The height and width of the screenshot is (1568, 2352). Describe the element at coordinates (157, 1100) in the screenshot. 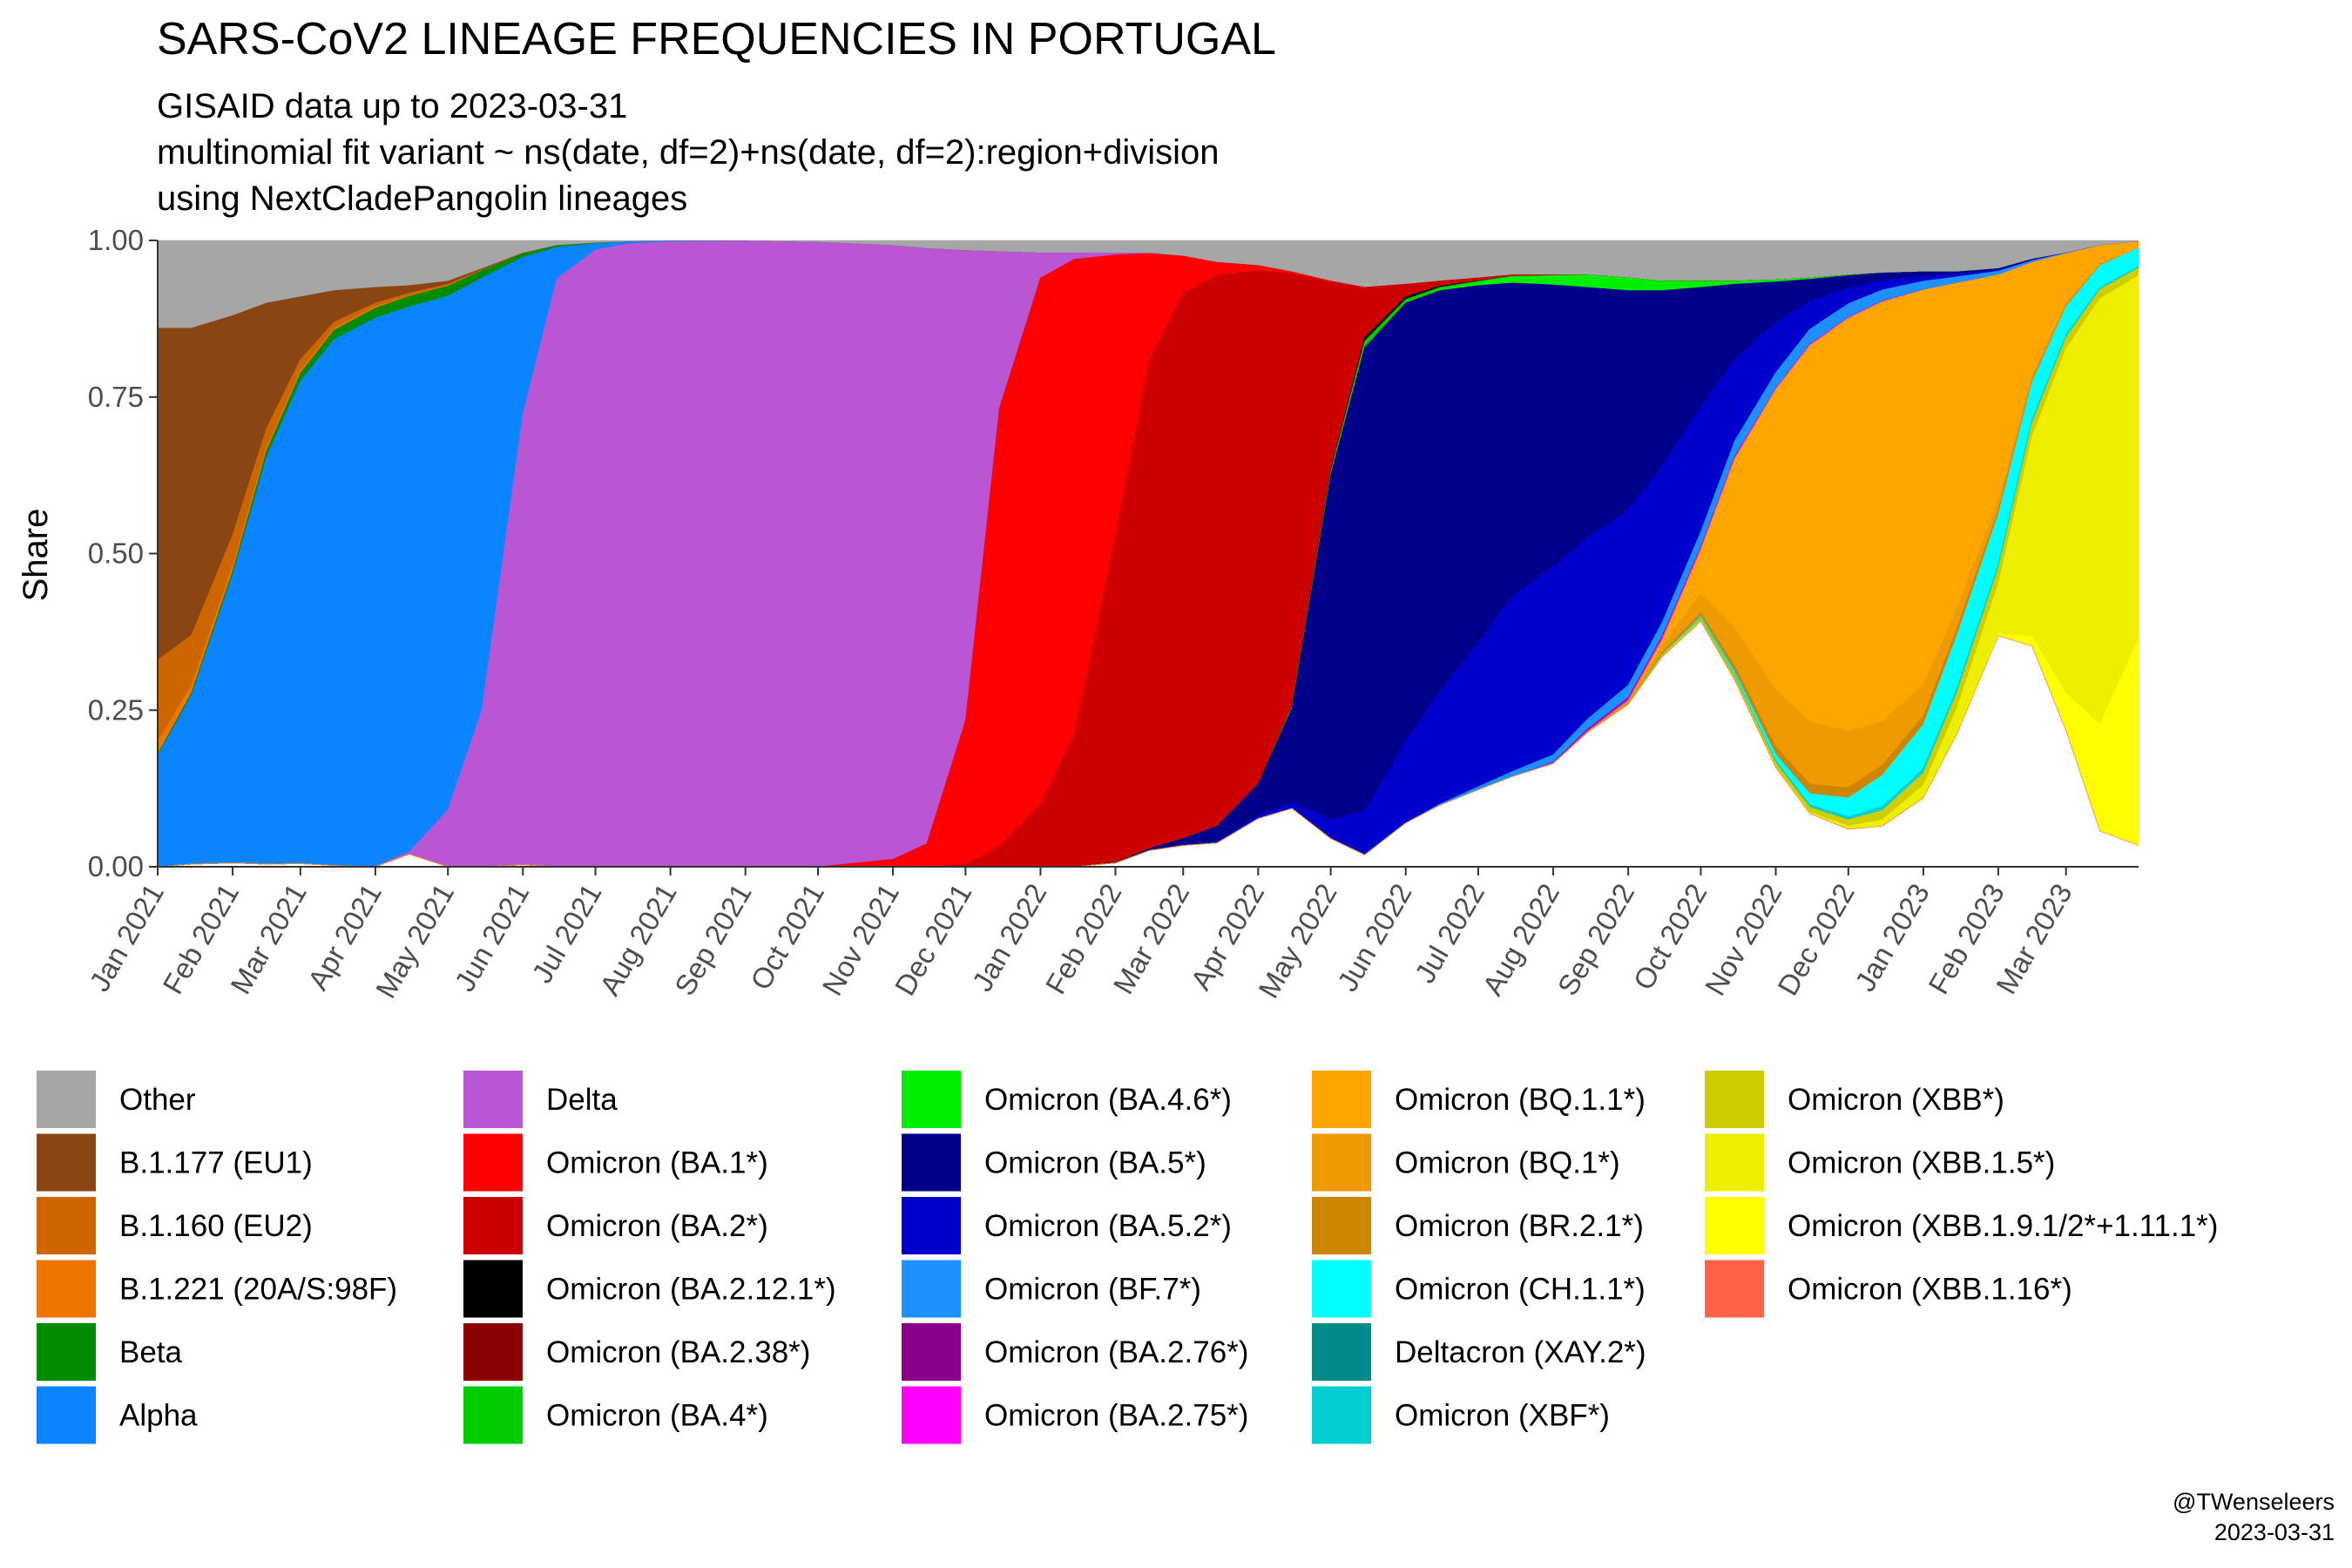

I see `legend-label: Other` at that location.